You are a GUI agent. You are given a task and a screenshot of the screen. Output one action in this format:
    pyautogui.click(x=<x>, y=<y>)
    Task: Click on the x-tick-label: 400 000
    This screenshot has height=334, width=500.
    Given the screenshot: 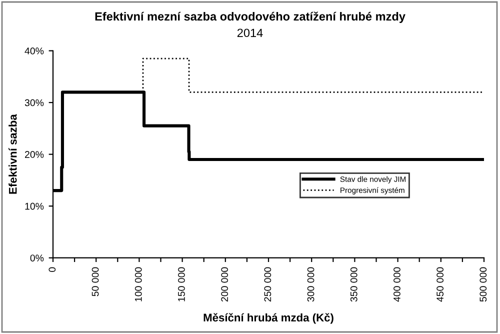 What is the action you would take?
    pyautogui.click(x=397, y=284)
    